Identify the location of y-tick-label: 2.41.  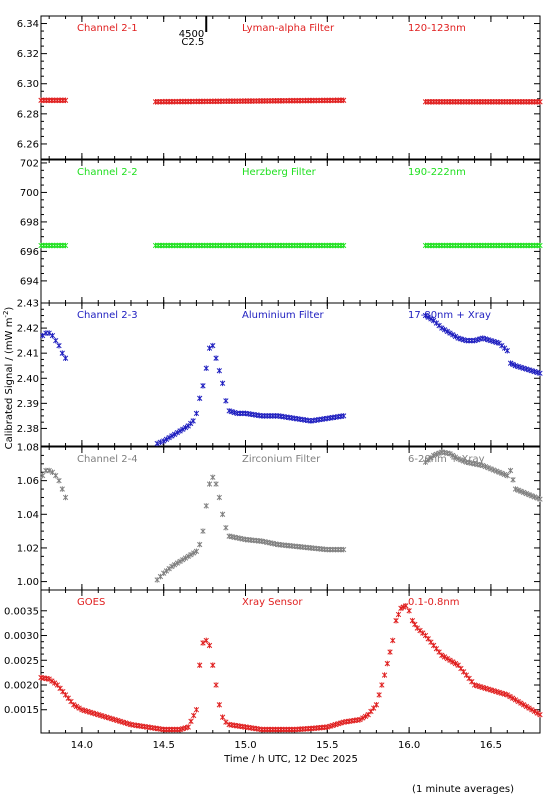
(28, 354).